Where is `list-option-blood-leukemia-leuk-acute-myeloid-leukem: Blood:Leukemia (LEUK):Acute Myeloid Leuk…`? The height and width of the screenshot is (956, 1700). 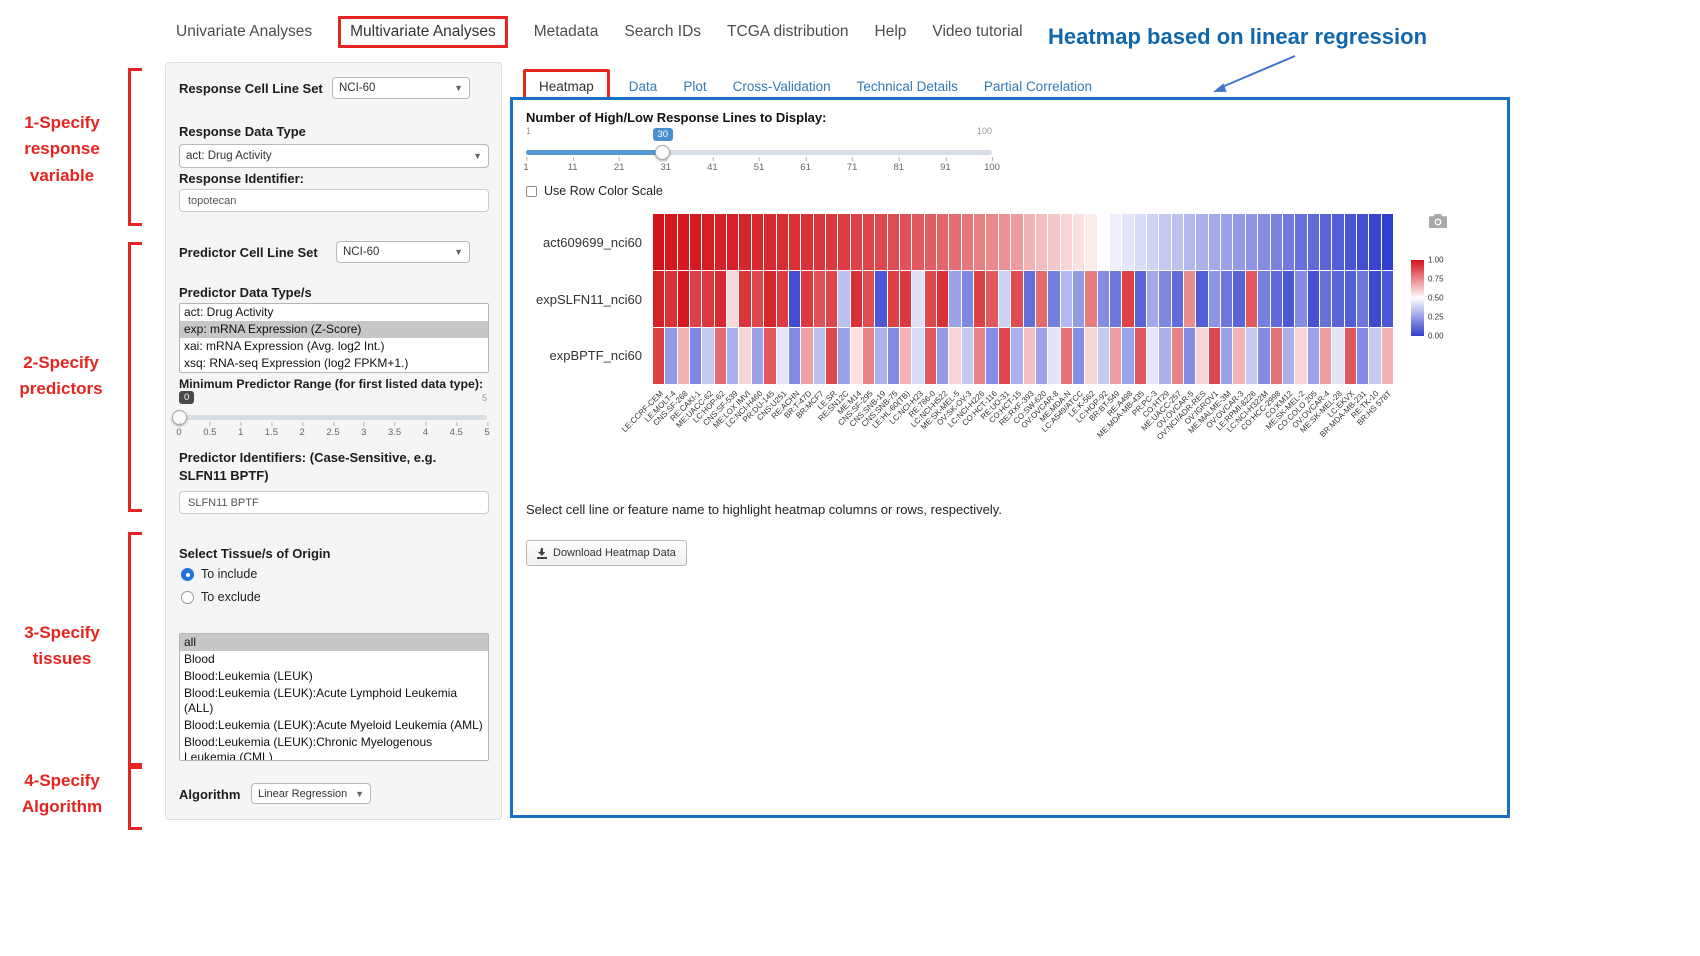
list-option-blood-leukemia-leuk-acute-myeloid-leukem: Blood:Leukemia (LEUK):Acute Myeloid Leuk… is located at coordinates (333, 725).